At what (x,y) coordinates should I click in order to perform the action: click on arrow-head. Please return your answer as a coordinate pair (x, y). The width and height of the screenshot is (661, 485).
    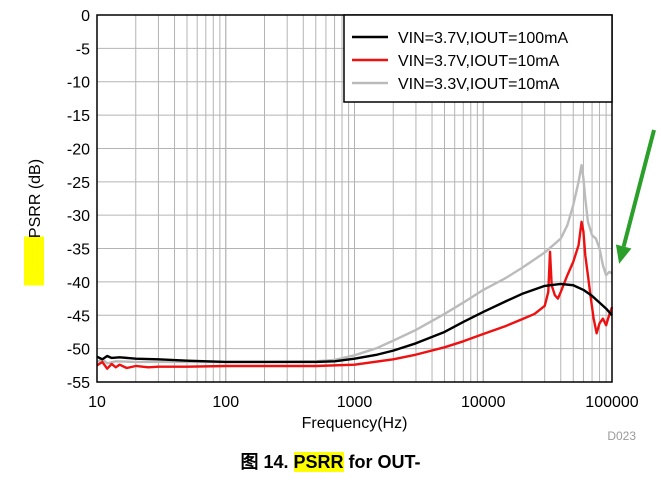
    Looking at the image, I should click on (623, 254).